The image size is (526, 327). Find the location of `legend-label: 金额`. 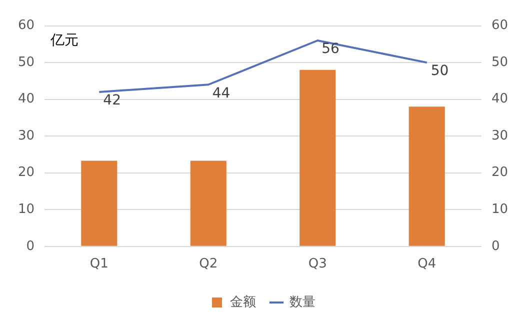

legend-label: 金额 is located at coordinates (243, 302).